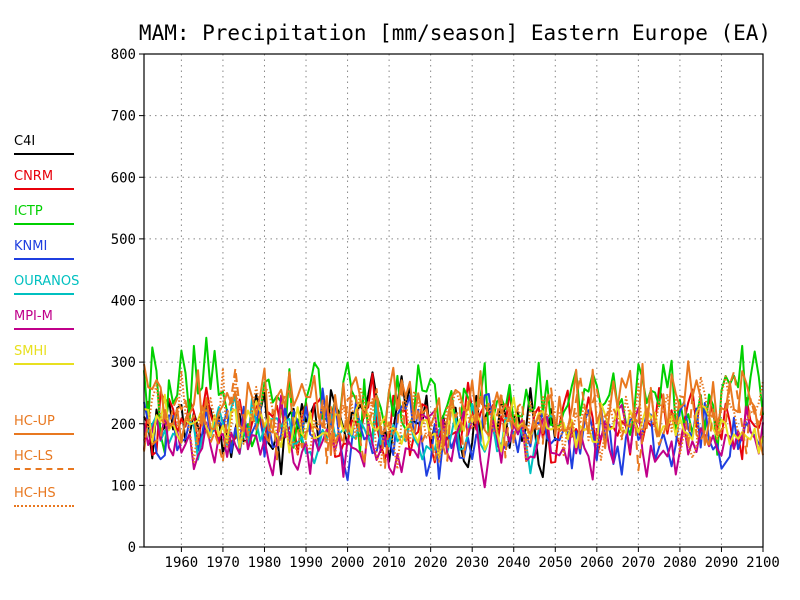 The image size is (800, 600). I want to click on series-line-hc-ls, so click(453, 419).